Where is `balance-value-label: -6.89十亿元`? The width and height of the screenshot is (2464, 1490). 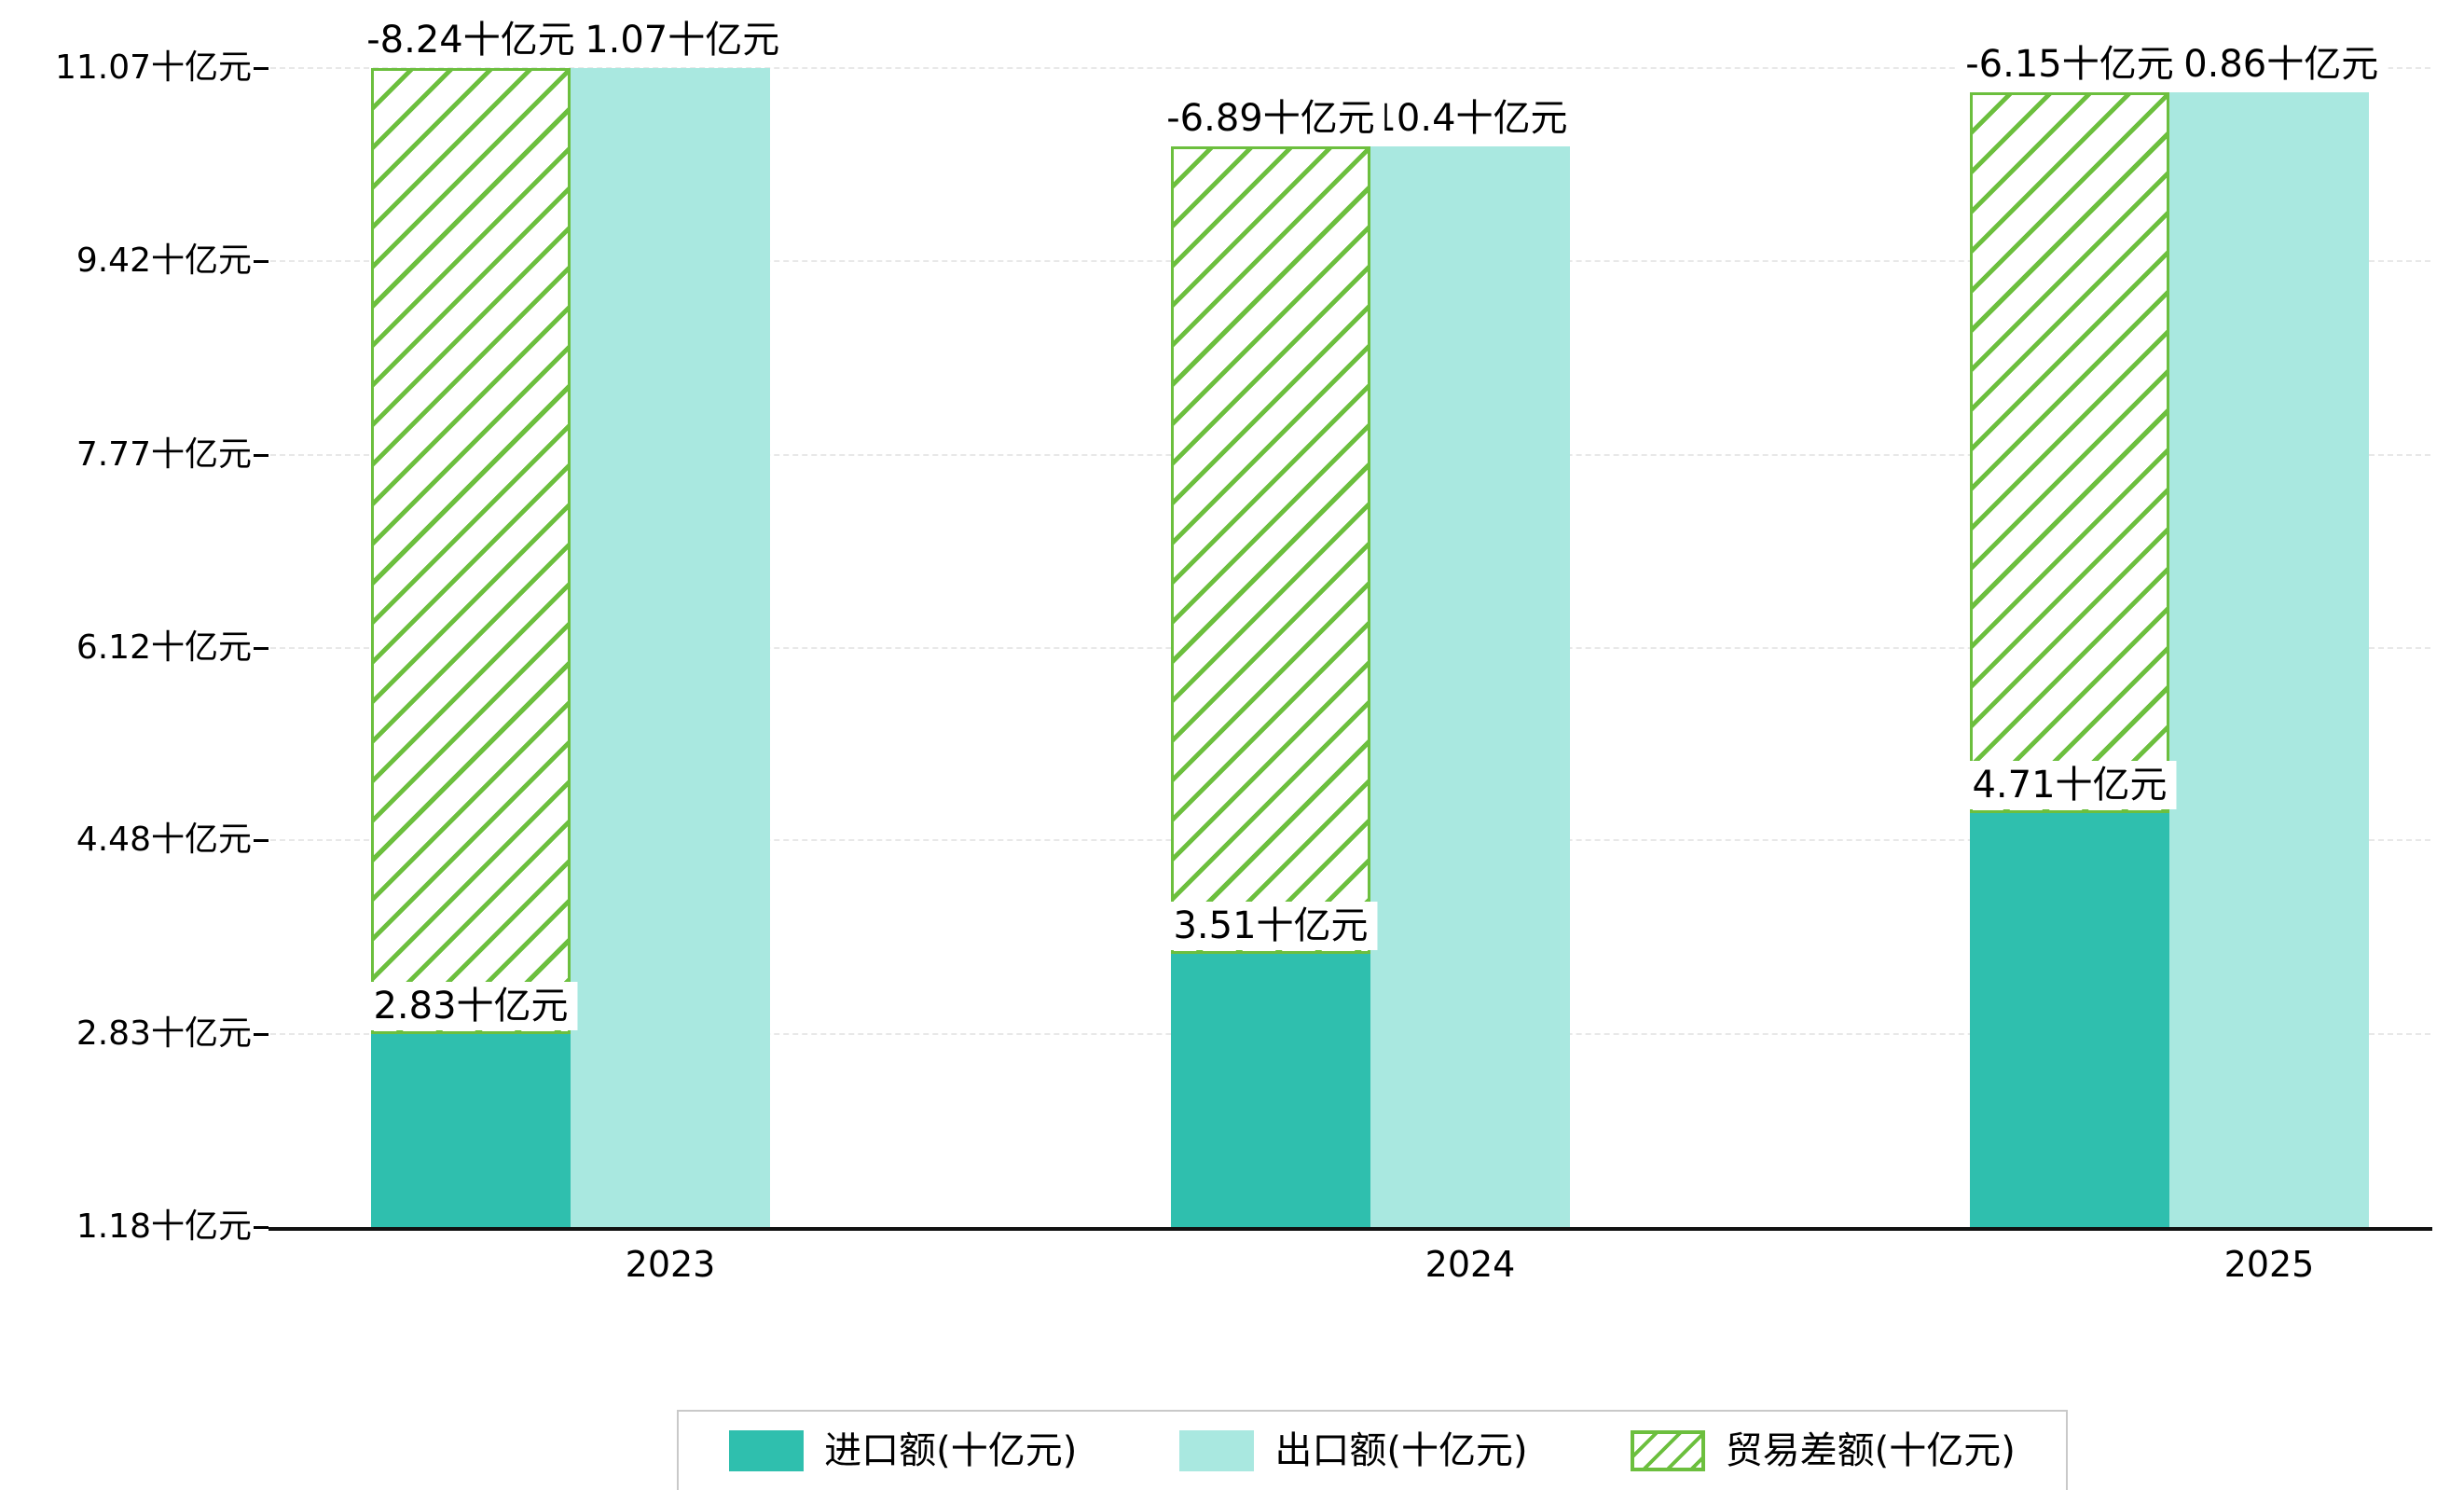
balance-value-label: -6.89十亿元 is located at coordinates (1270, 119).